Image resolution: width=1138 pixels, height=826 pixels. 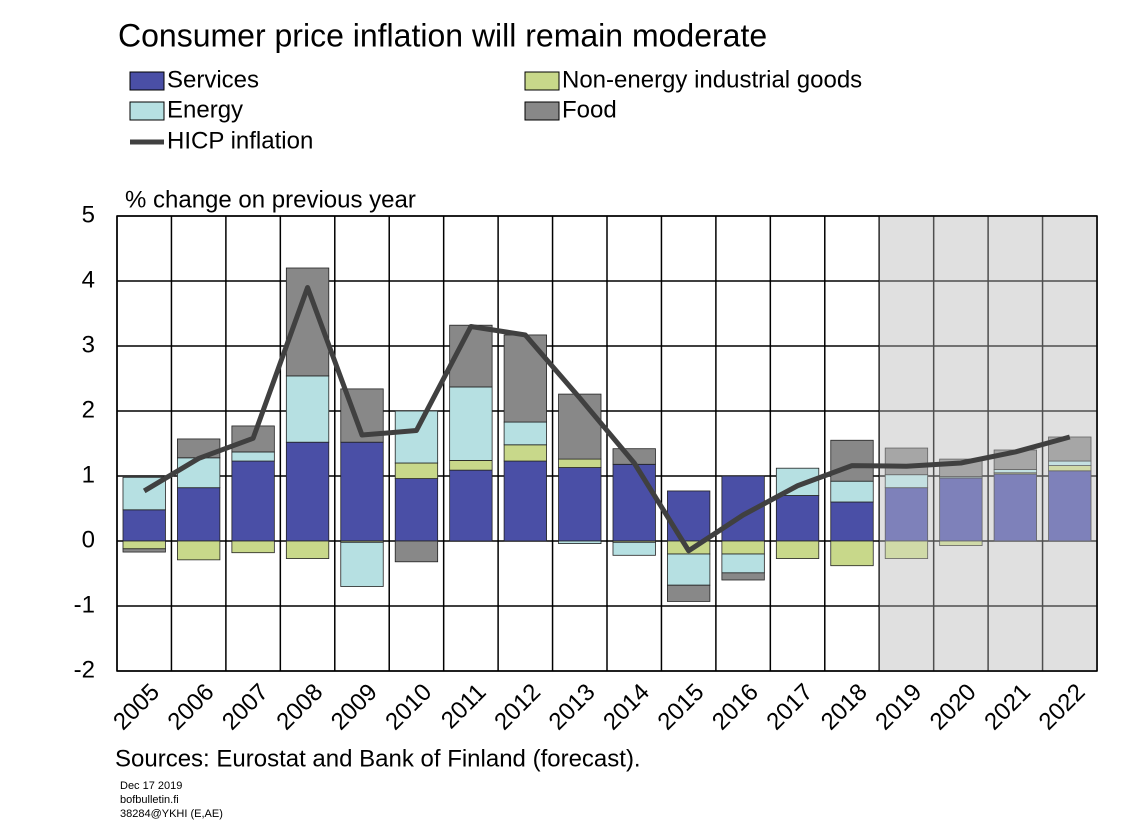 I want to click on x-tick-label: 2010, so click(x=408, y=707).